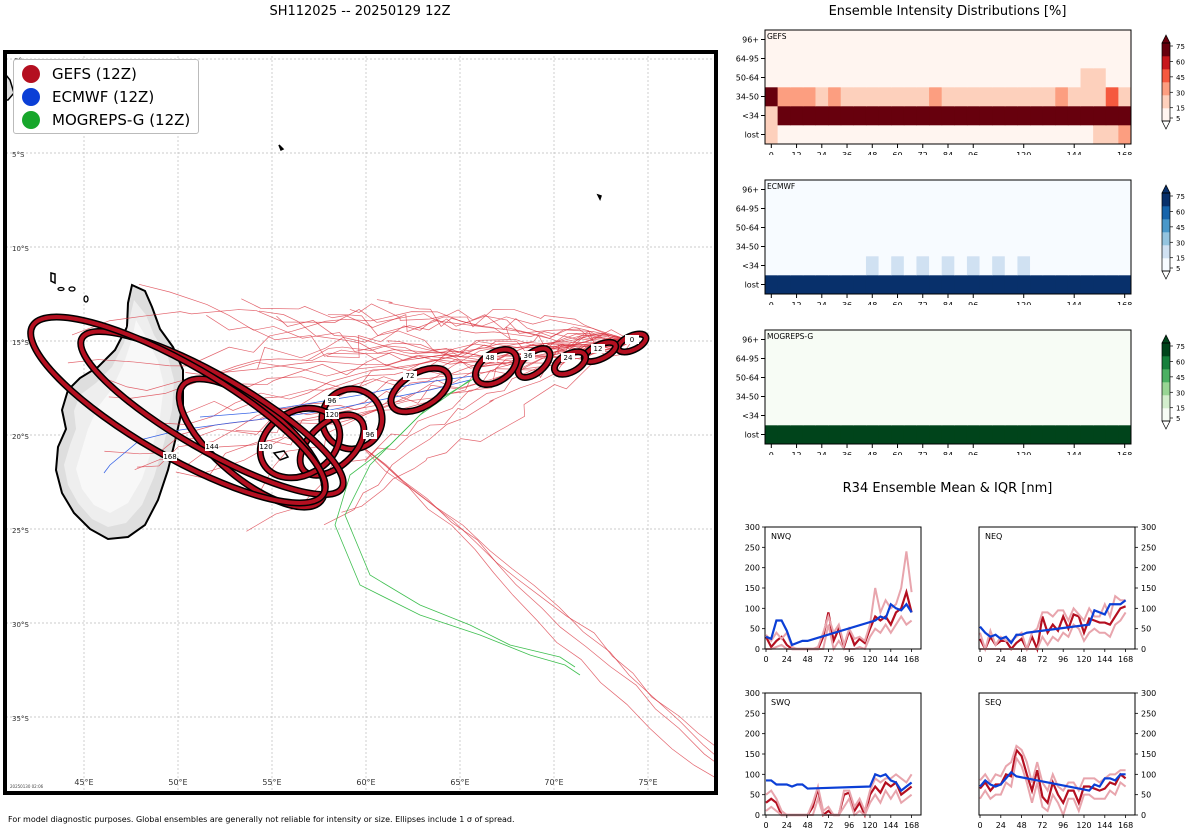  Describe the element at coordinates (121, 119) in the screenshot. I see `legend-label-mogreps: MOGREPS-G (12Z)` at that location.